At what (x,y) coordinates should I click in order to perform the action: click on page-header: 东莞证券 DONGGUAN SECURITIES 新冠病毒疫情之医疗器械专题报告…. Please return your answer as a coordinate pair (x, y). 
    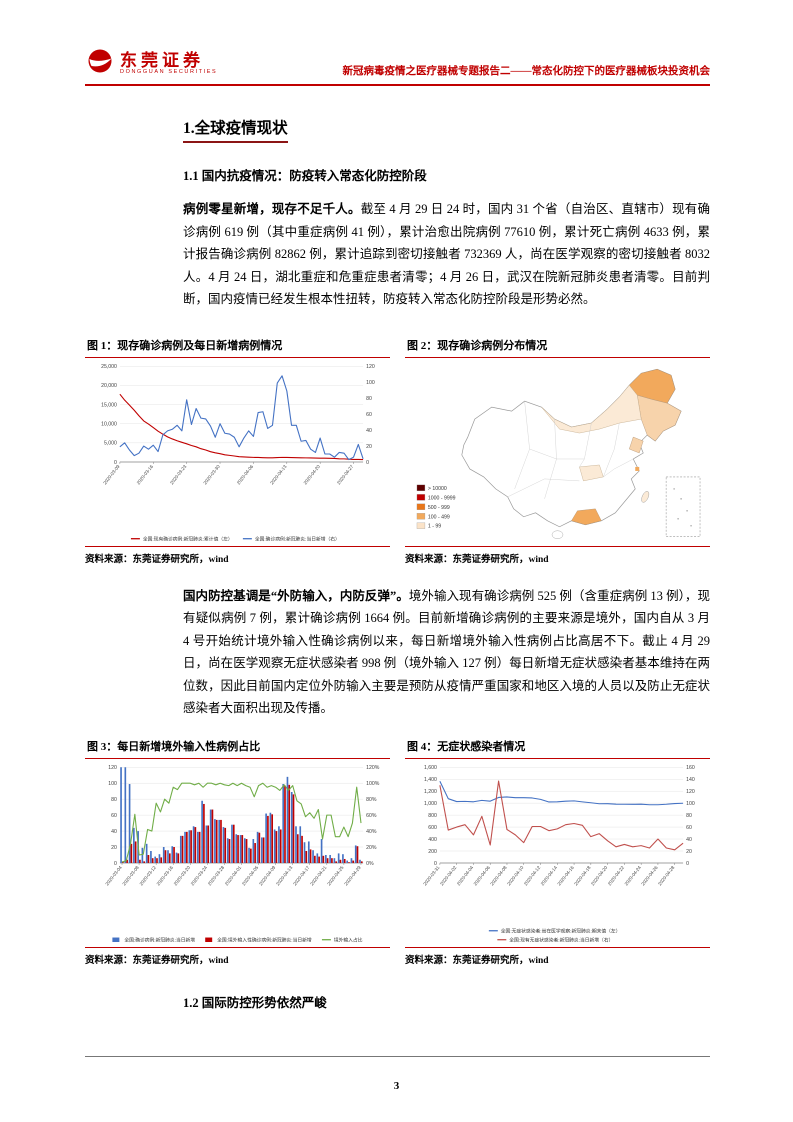
    Looking at the image, I should click on (397, 66).